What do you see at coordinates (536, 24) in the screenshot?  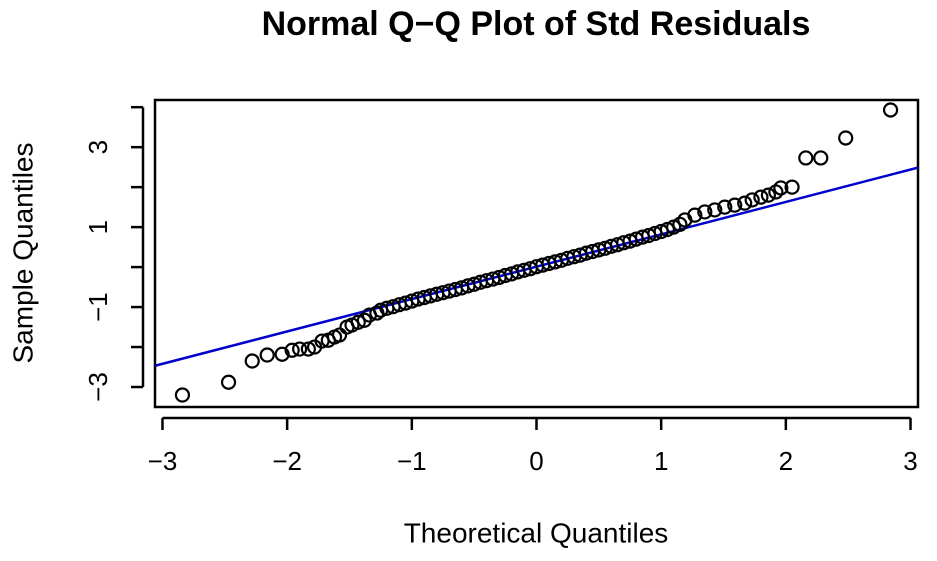 I see `chart-title: Normal Q−Q Plot of Std Residuals` at bounding box center [536, 24].